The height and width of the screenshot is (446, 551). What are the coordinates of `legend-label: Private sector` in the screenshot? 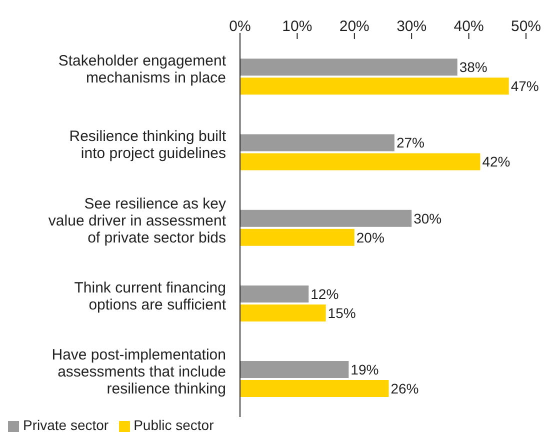 It's located at (66, 425).